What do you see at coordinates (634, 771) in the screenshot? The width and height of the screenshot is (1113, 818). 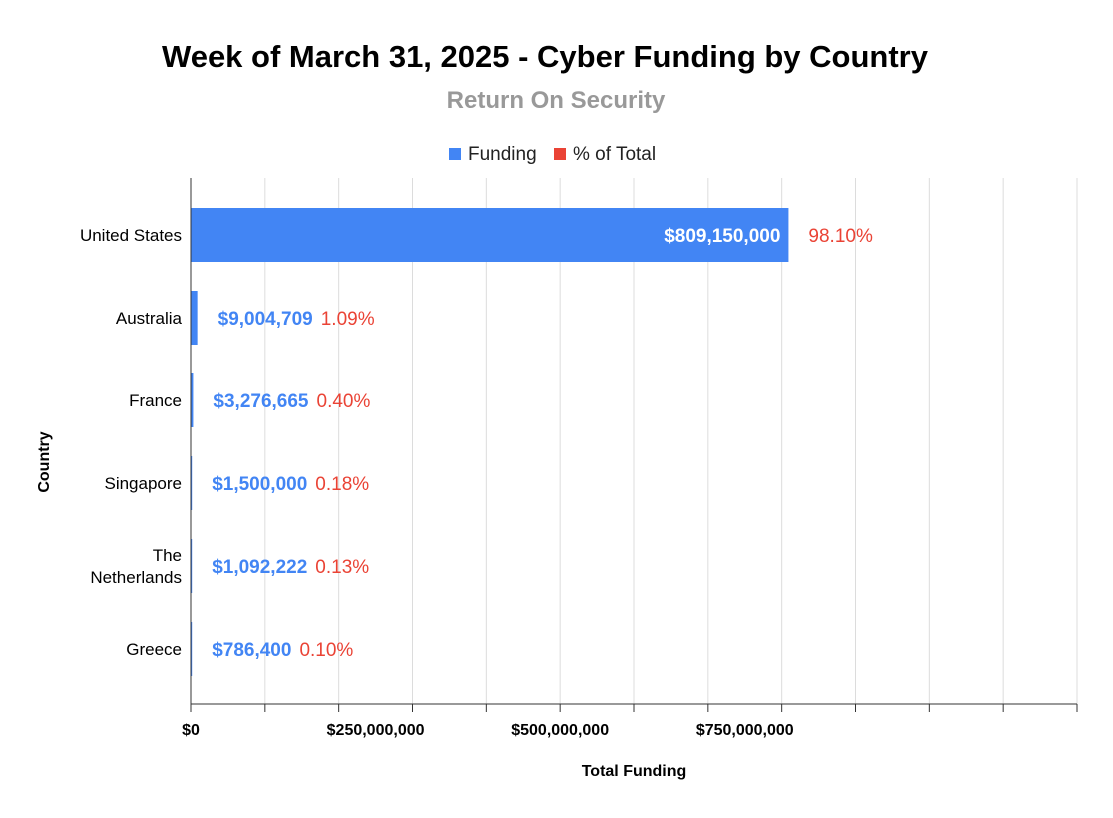 I see `x-axis-title: Total Funding` at bounding box center [634, 771].